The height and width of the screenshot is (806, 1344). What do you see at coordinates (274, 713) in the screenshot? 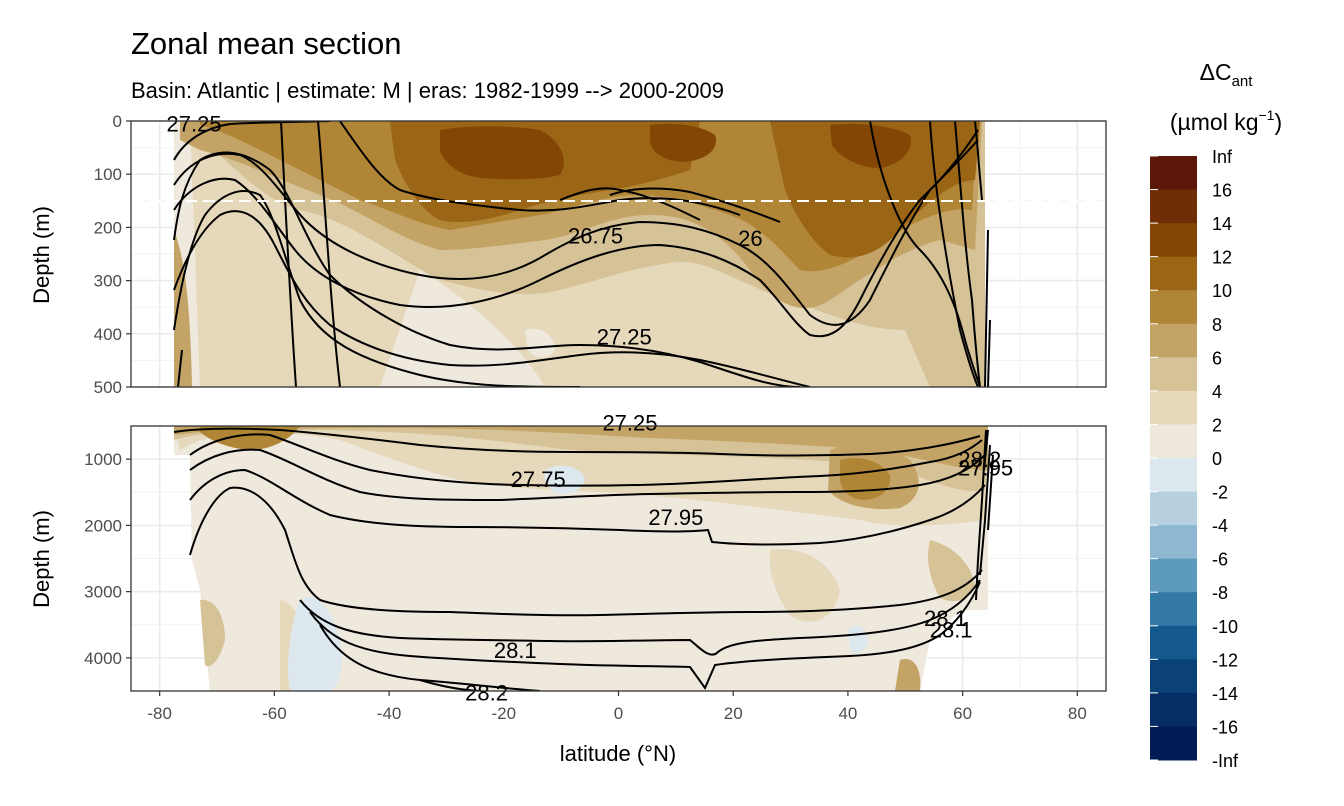
I see `x-tick-label: -60` at bounding box center [274, 713].